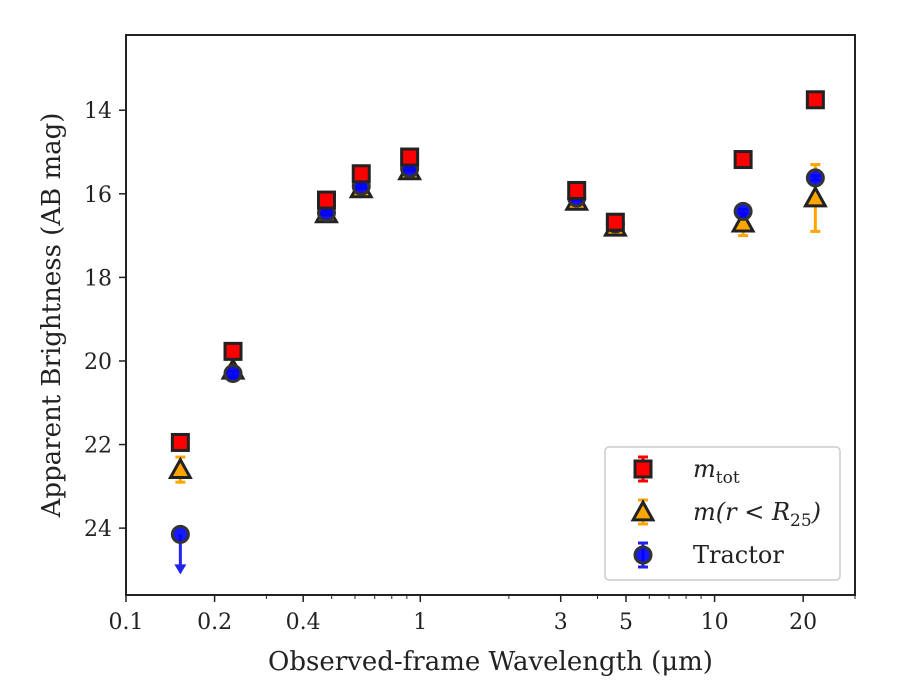  What do you see at coordinates (98, 362) in the screenshot?
I see `y-tick-label: 20` at bounding box center [98, 362].